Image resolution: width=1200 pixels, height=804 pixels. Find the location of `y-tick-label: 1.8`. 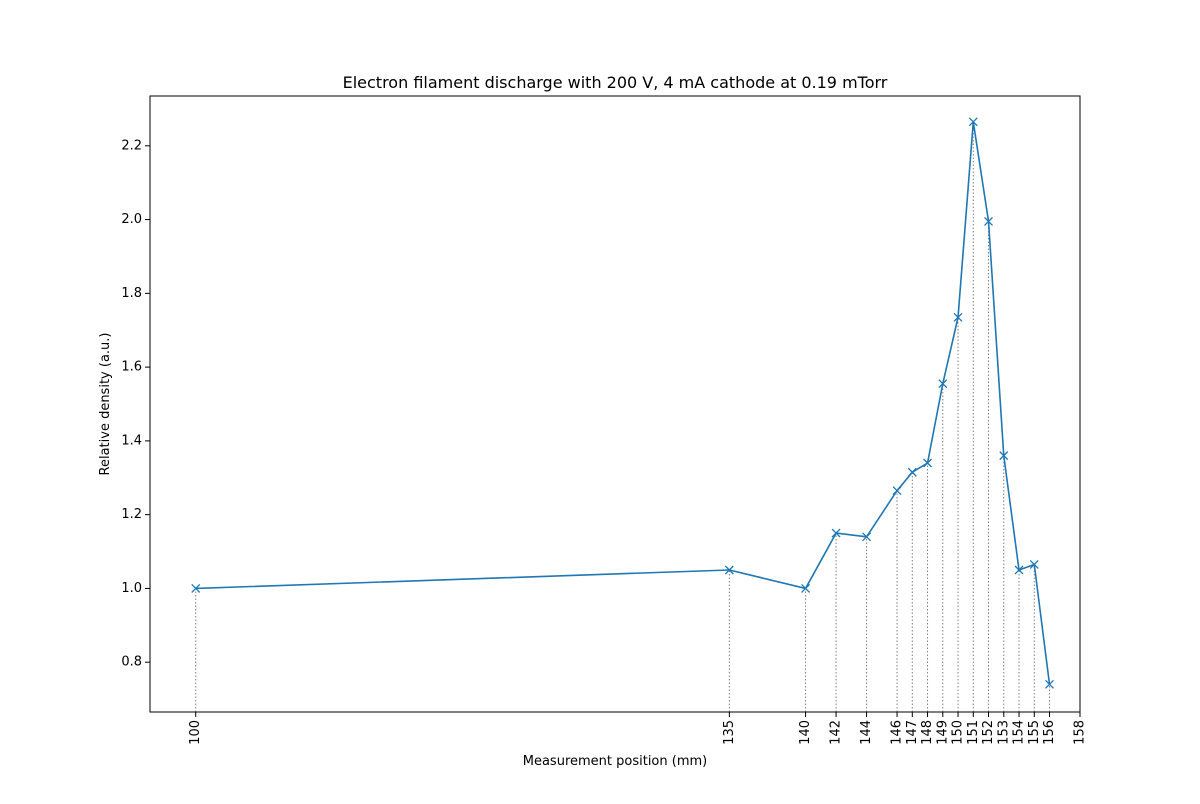

y-tick-label: 1.8 is located at coordinates (131, 293).